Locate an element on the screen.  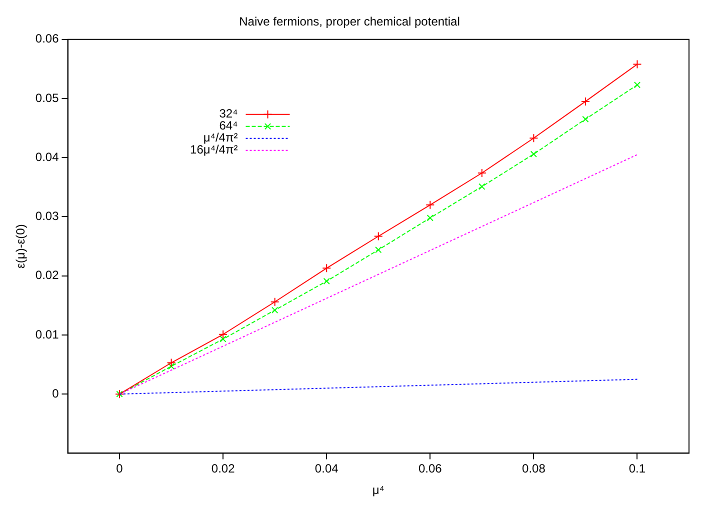
x-tick-label: 0.04 is located at coordinates (326, 469).